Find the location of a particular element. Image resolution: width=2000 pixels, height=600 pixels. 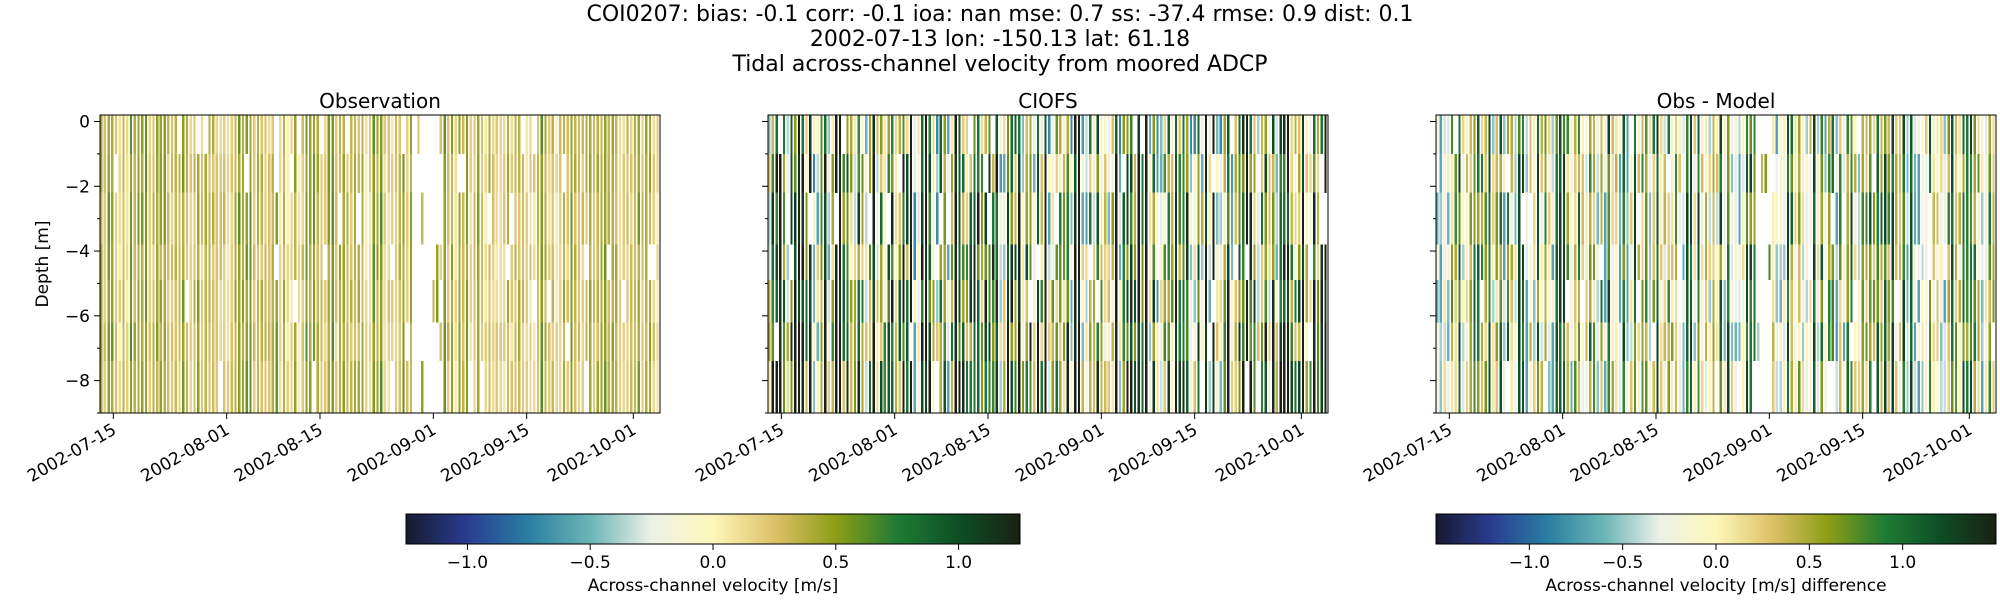

x-tick-label: 2002-08-15 is located at coordinates (1615, 453).